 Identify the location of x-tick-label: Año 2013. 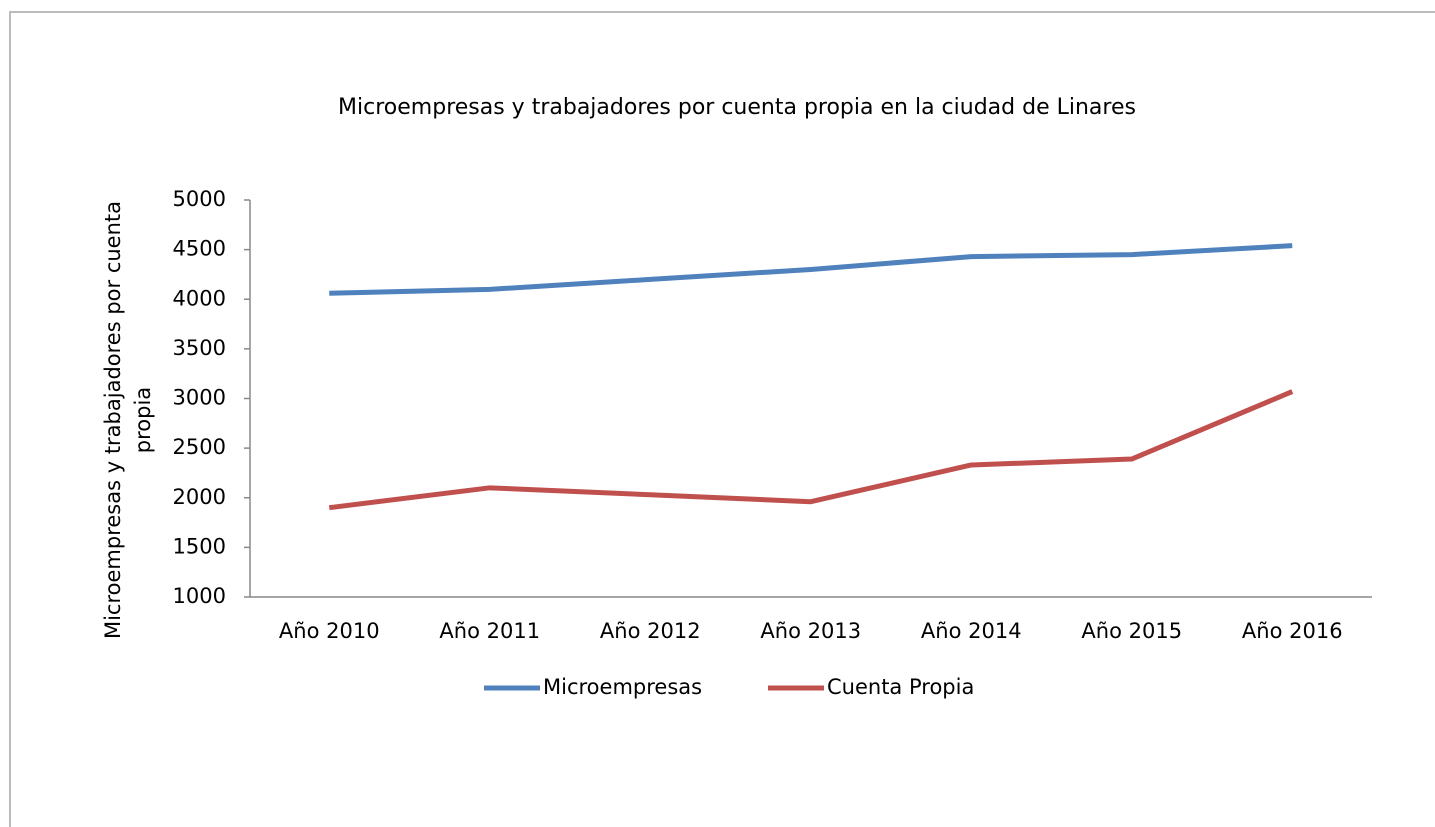
(810, 631).